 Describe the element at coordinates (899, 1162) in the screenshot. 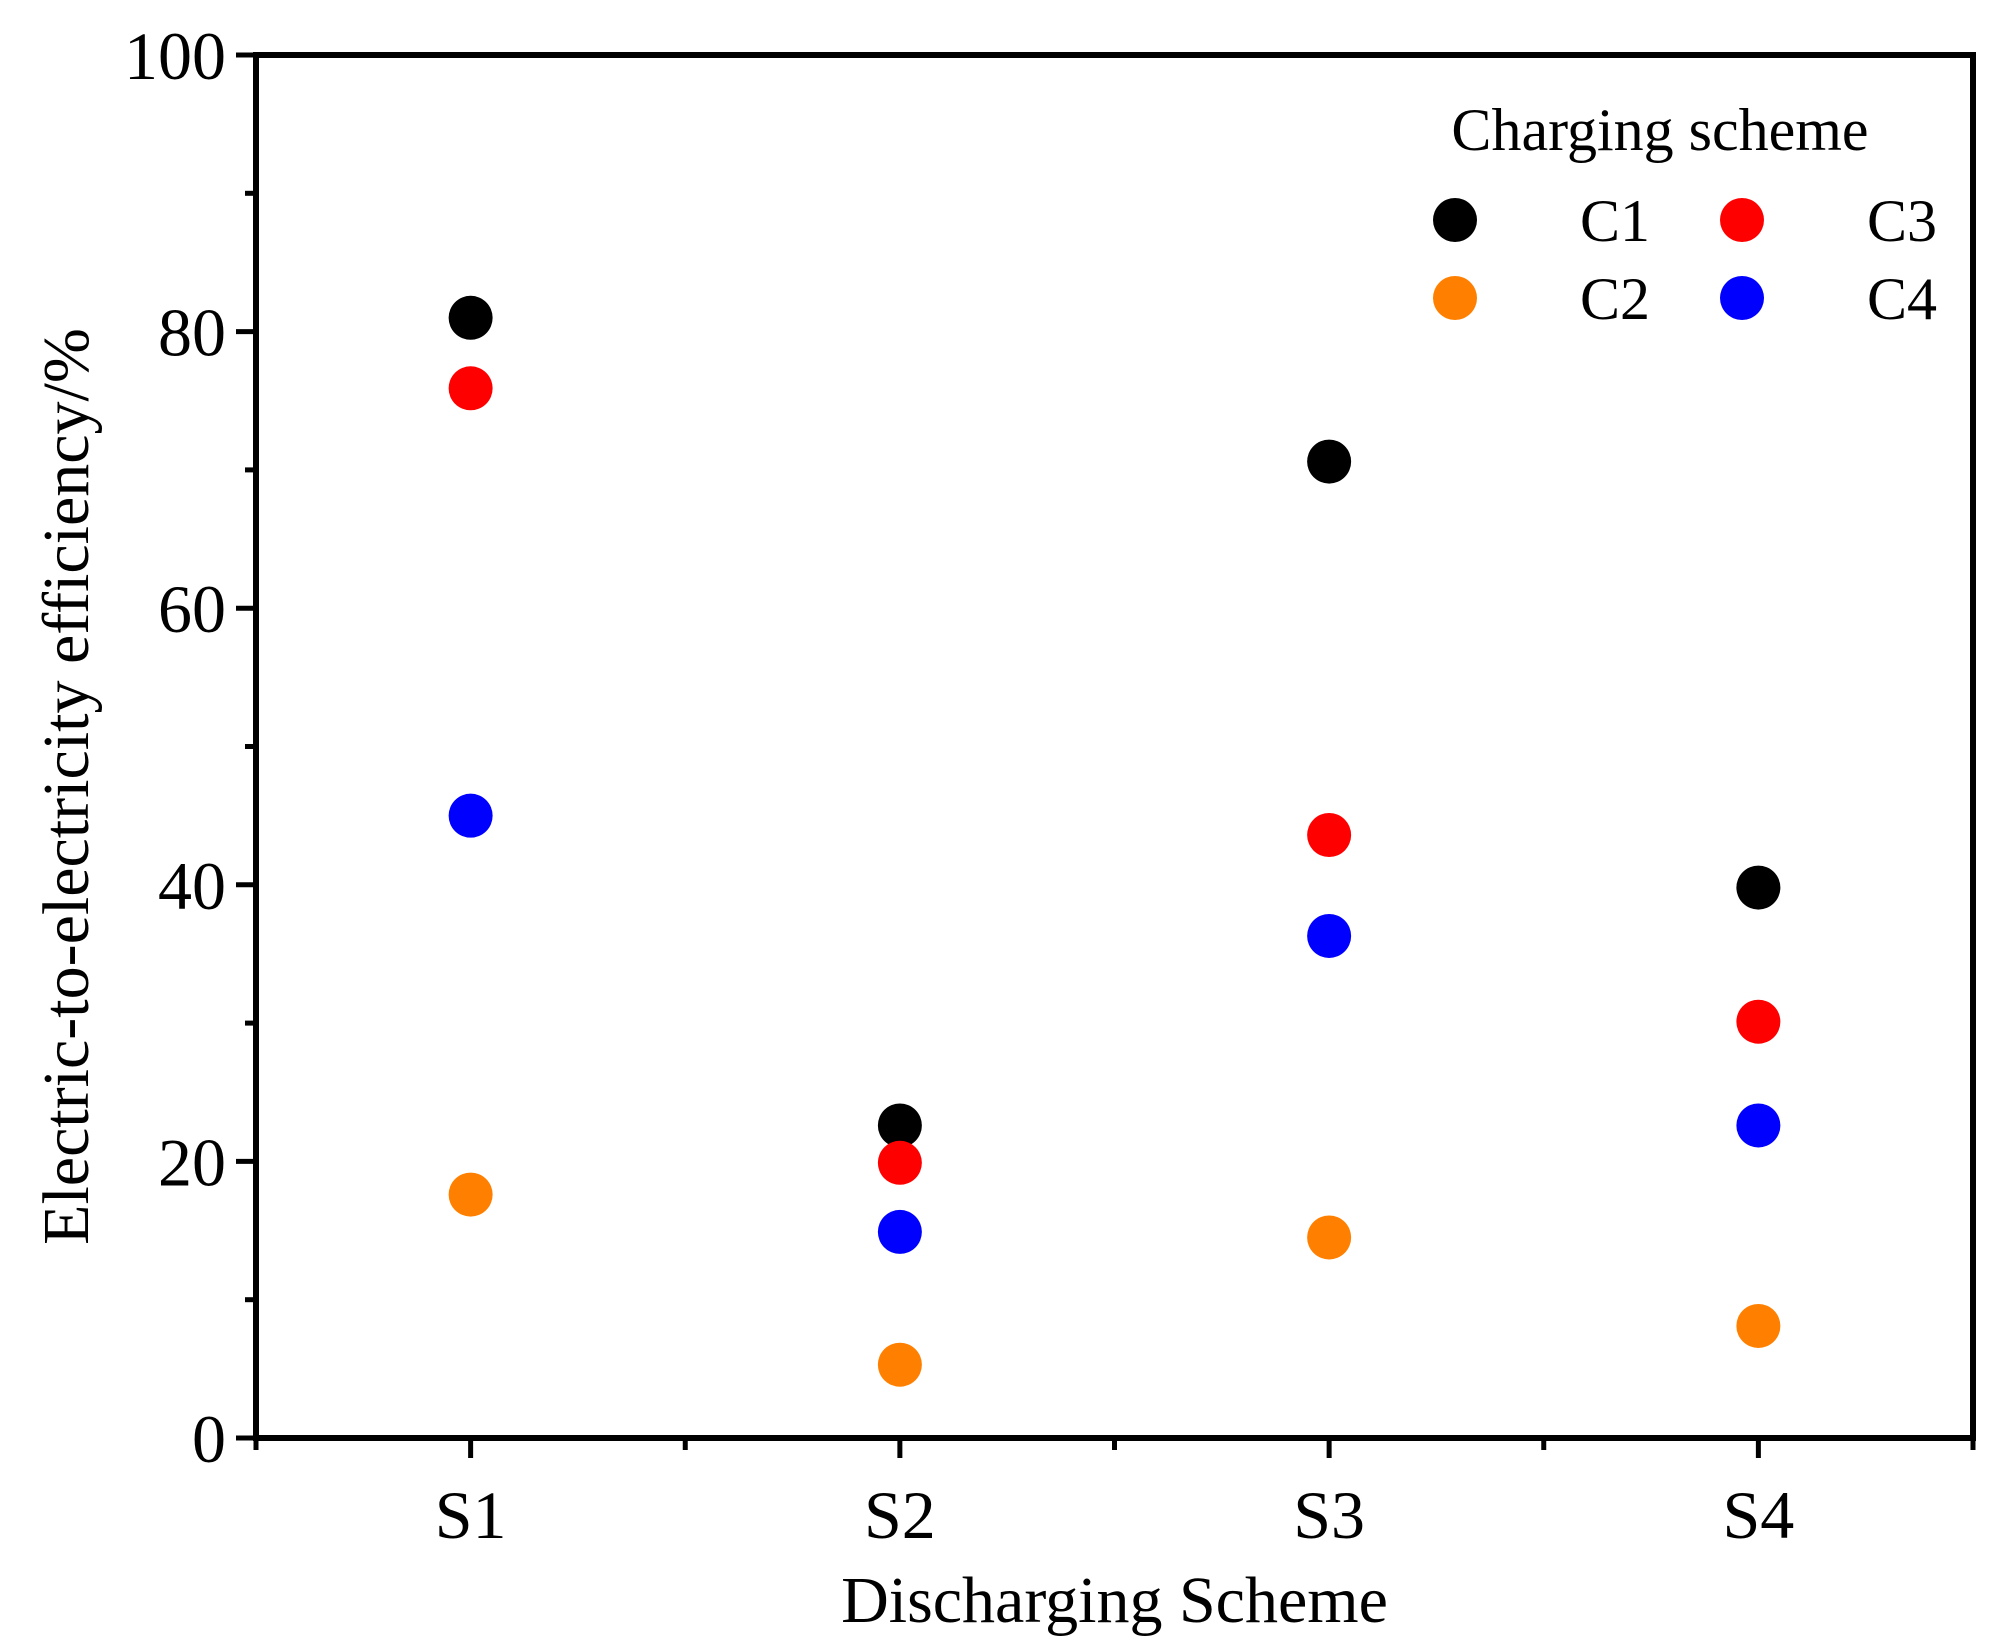

I see `point-c3-s2` at that location.